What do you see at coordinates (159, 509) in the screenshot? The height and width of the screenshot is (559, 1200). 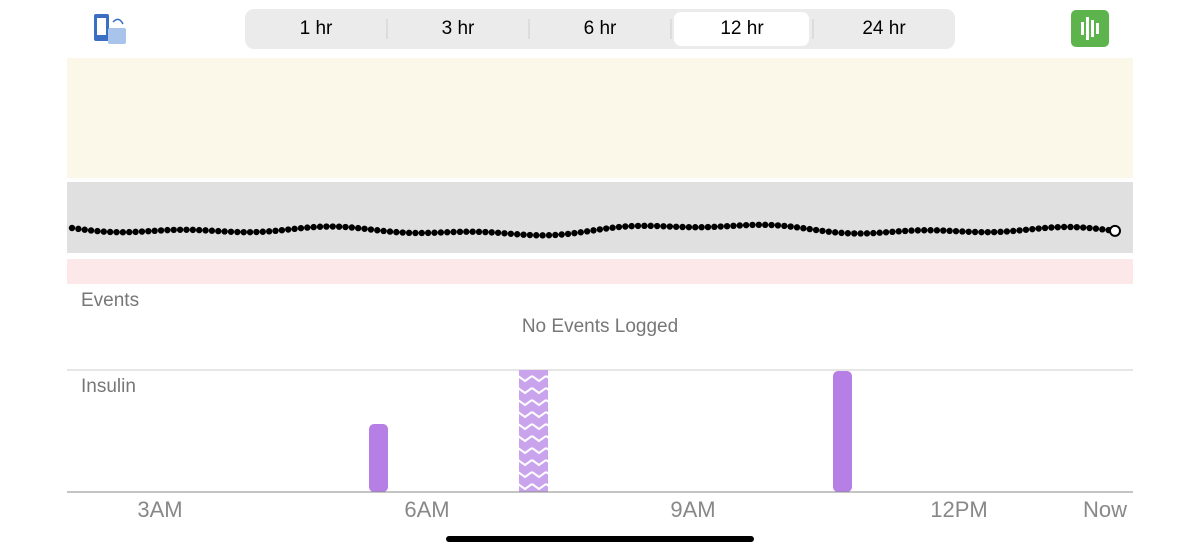 I see `time-label: 3AM` at bounding box center [159, 509].